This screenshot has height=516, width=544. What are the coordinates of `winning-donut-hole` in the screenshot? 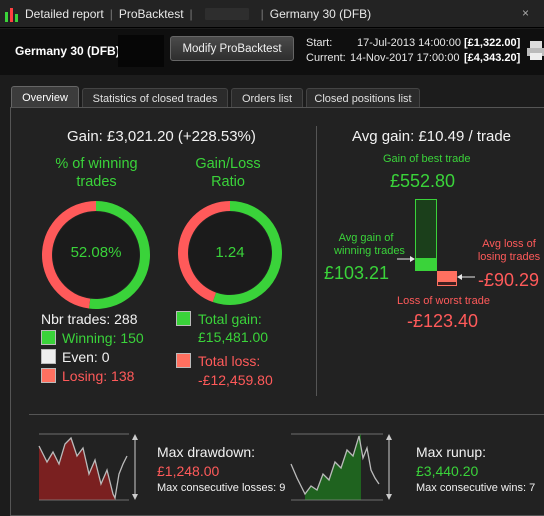 It's located at (96, 255).